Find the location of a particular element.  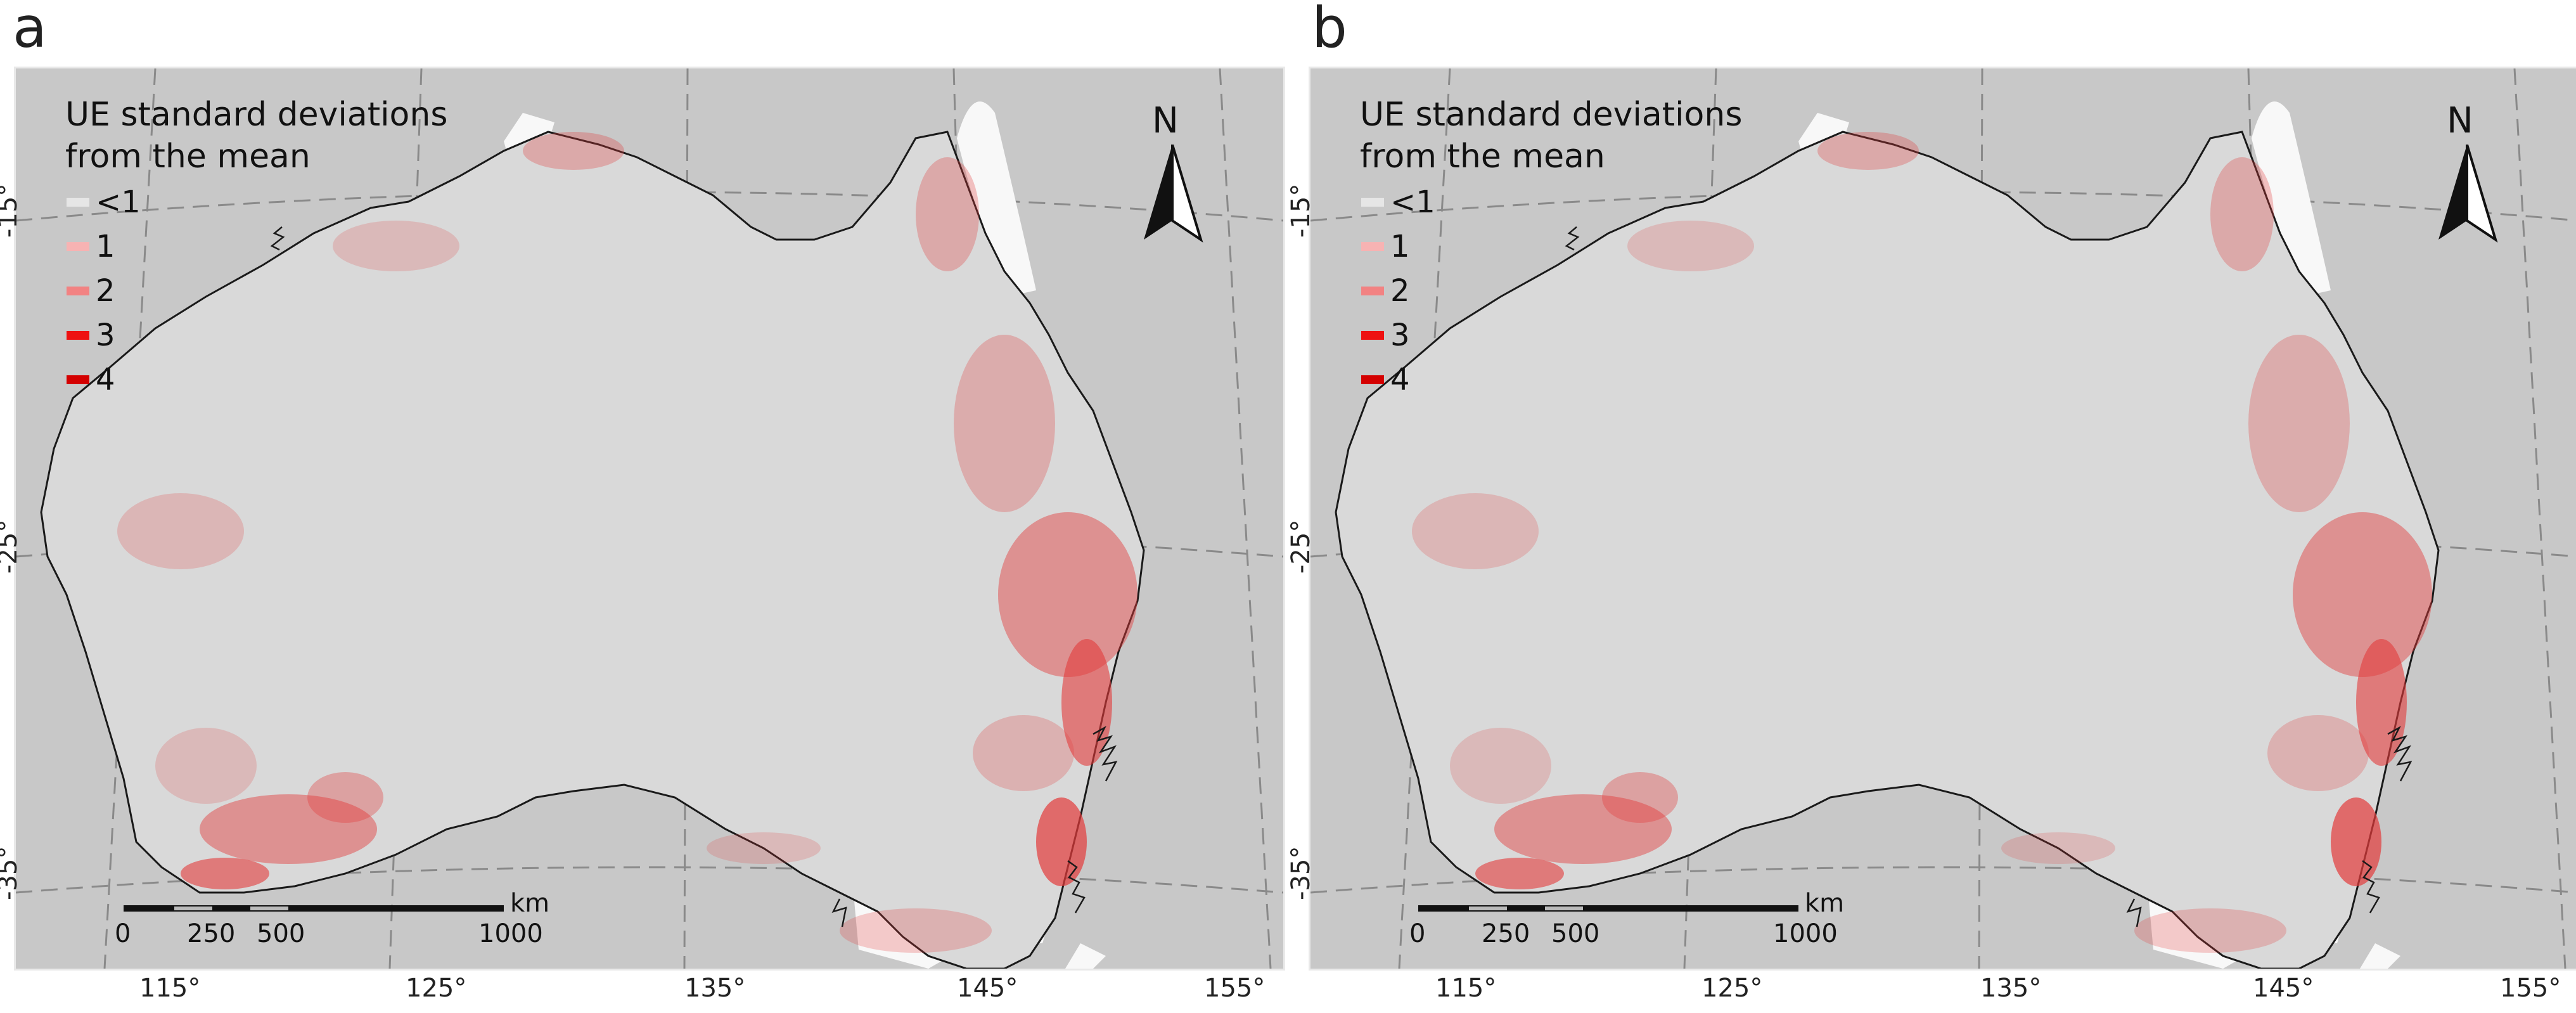

panel-a-label: a is located at coordinates (30, 30).